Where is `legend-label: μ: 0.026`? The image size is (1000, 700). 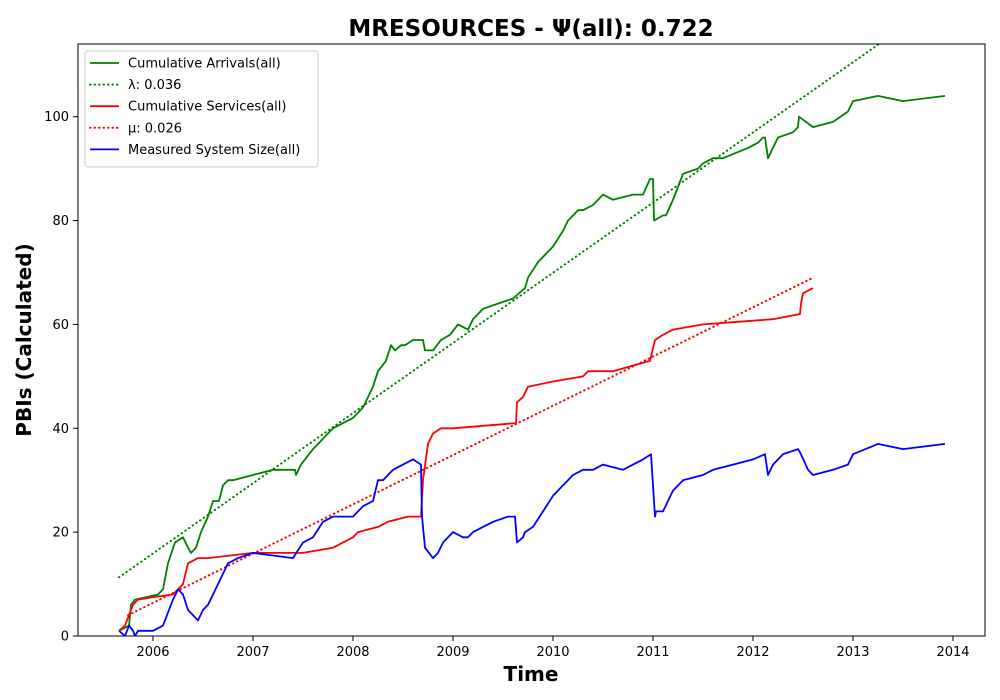 legend-label: μ: 0.026 is located at coordinates (155, 128).